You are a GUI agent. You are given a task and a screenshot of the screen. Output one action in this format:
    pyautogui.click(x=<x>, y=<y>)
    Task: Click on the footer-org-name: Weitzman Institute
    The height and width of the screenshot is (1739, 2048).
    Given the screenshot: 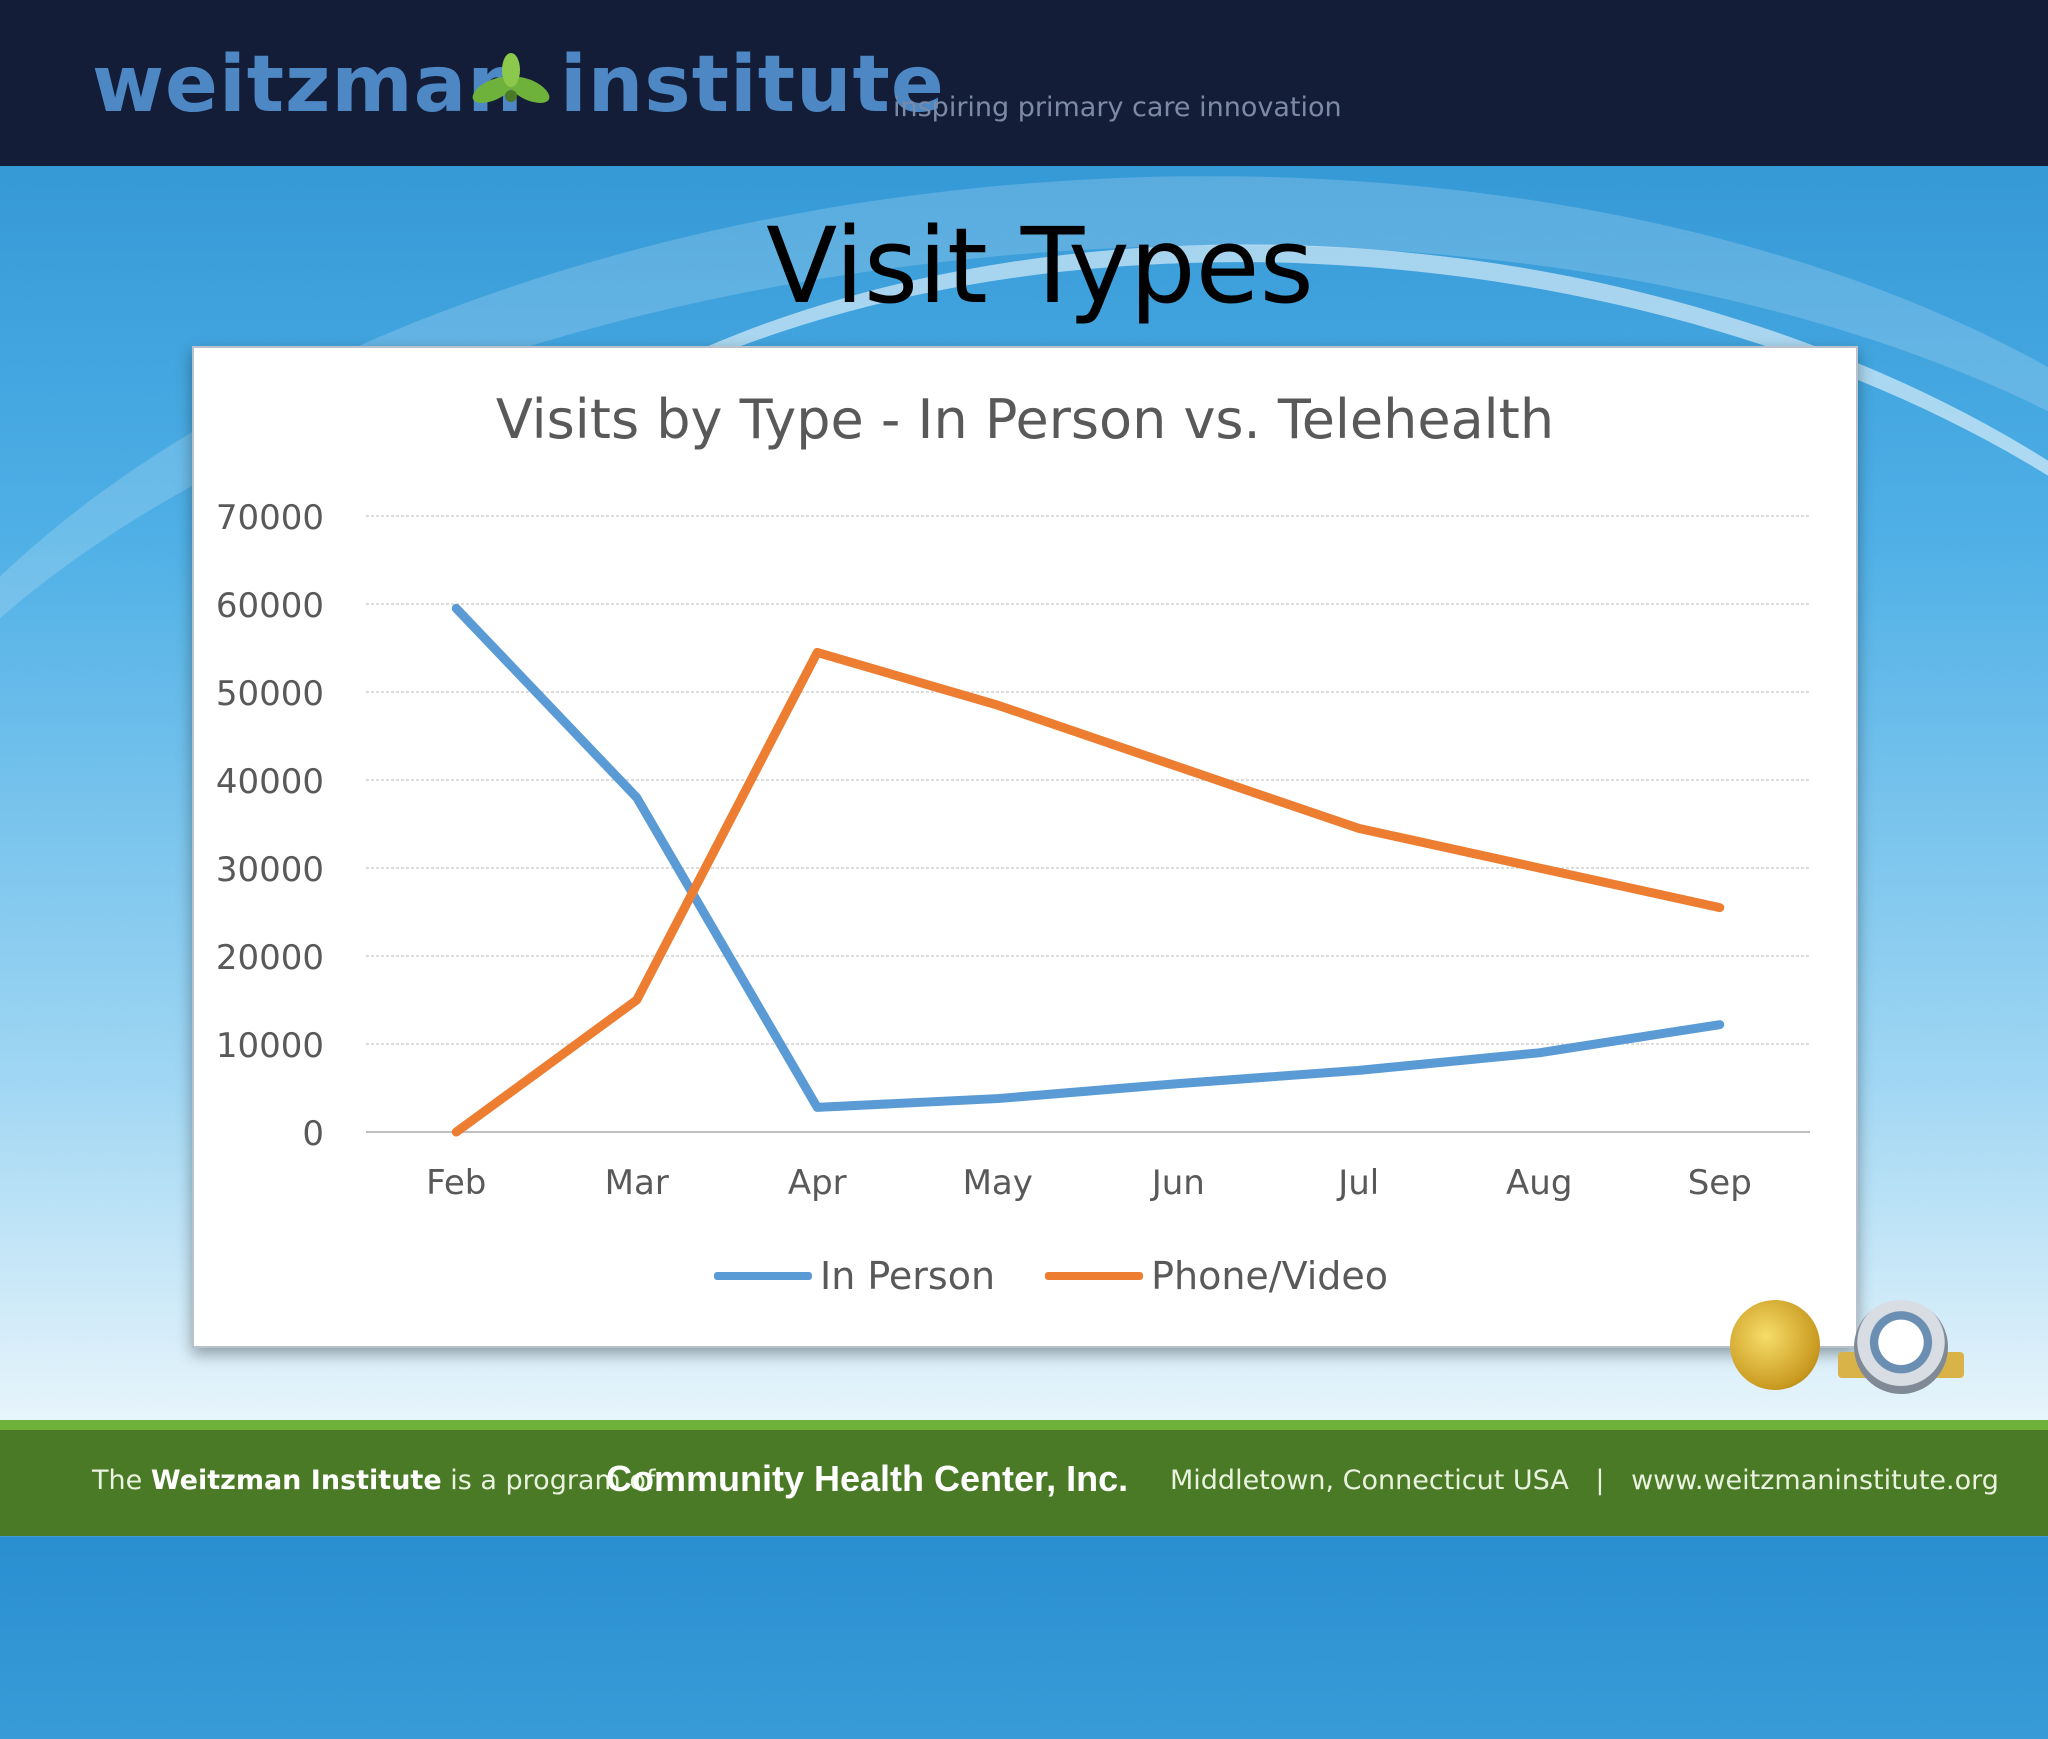 What is the action you would take?
    pyautogui.click(x=296, y=1480)
    